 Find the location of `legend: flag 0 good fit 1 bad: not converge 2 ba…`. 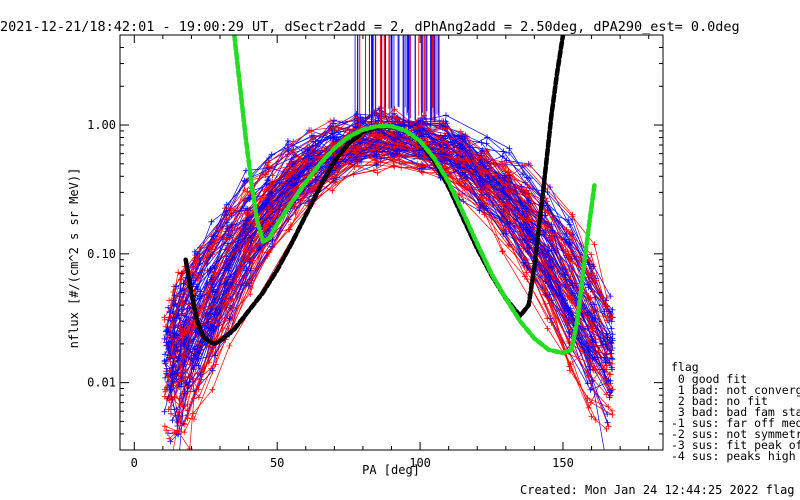

legend: flag 0 good fit 1 bad: not converge 2 ba… is located at coordinates (735, 411).